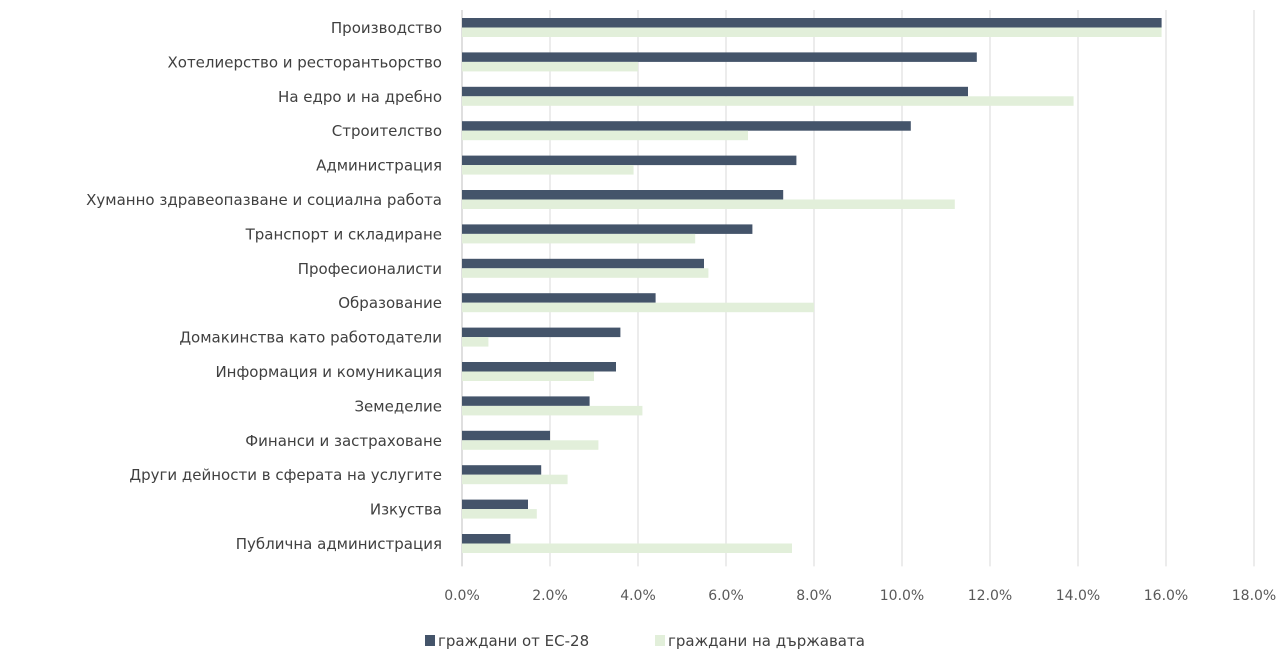 This screenshot has height=657, width=1288. I want to click on category-label: Професионалисти, so click(370, 269).